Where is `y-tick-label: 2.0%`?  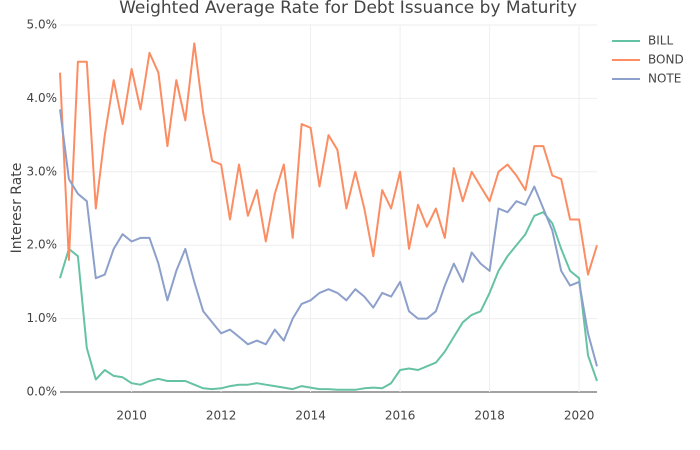
y-tick-label: 2.0% is located at coordinates (42, 245).